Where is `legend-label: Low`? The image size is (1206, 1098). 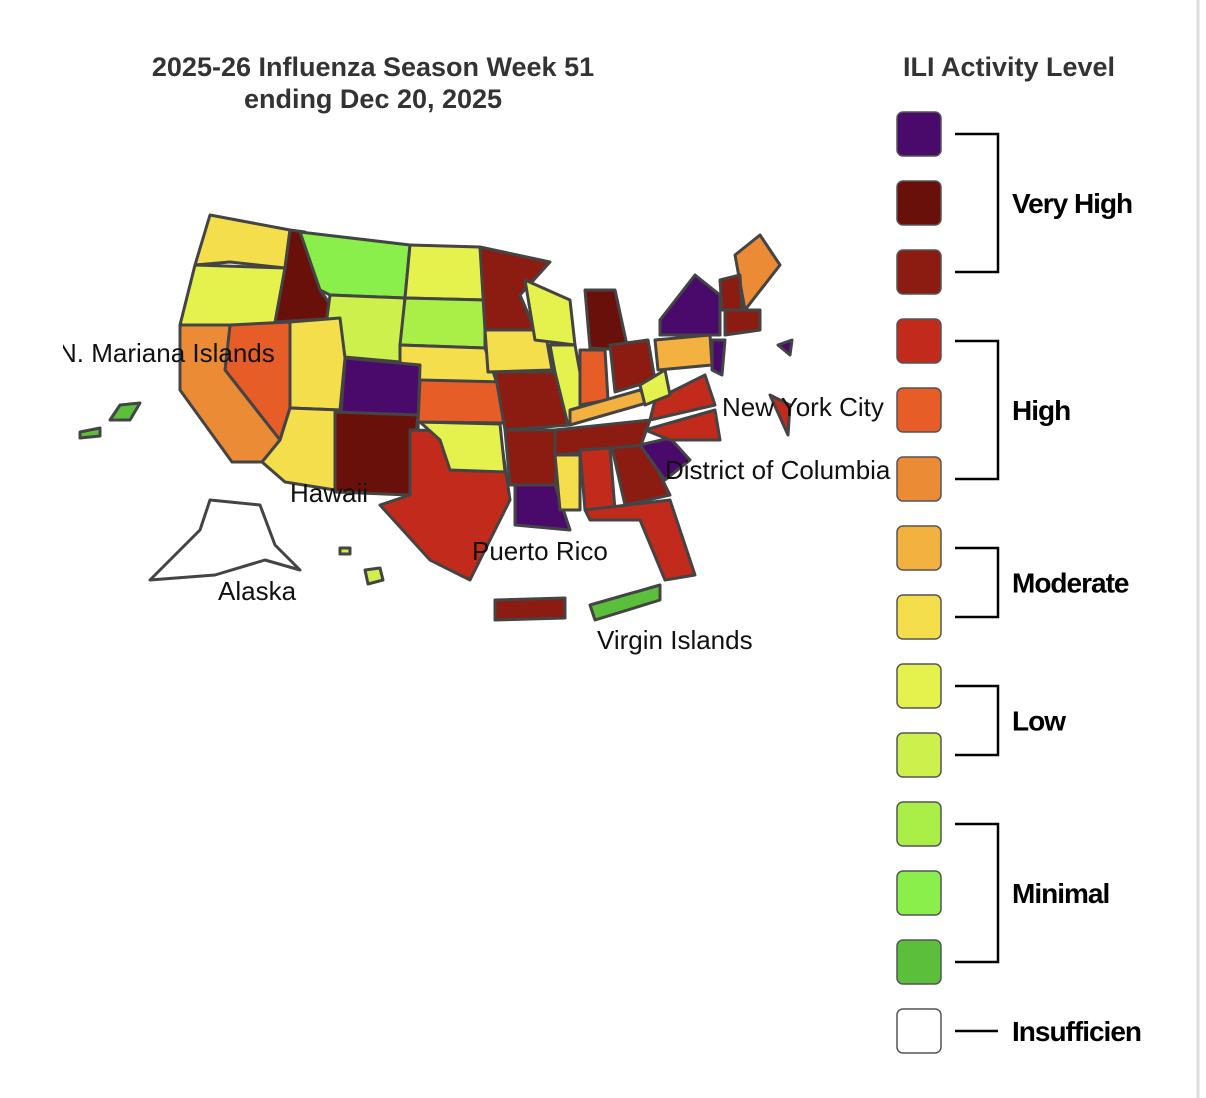
legend-label: Low is located at coordinates (1039, 721).